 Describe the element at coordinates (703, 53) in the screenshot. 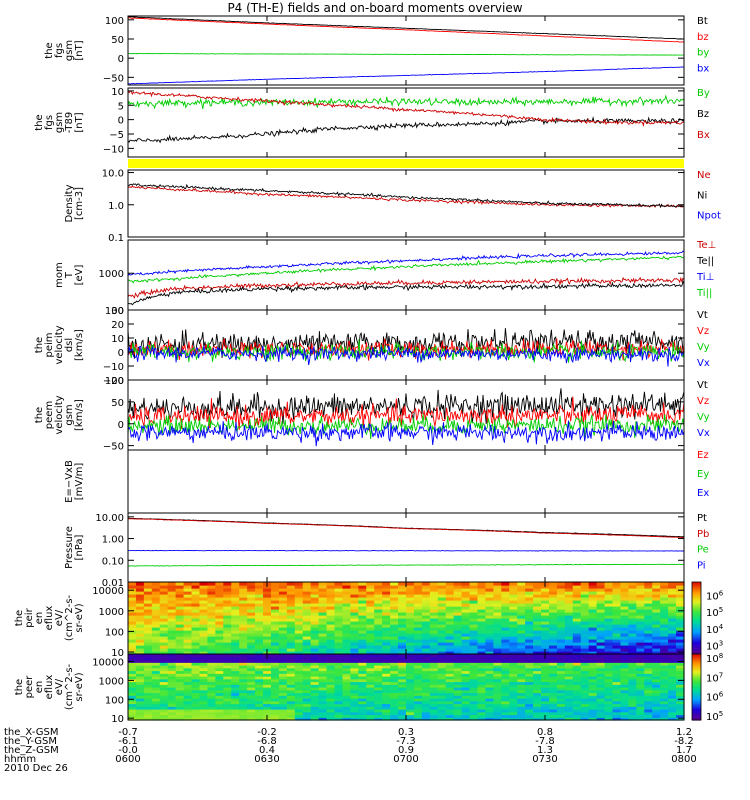

I see `legend-entry-by: by` at that location.